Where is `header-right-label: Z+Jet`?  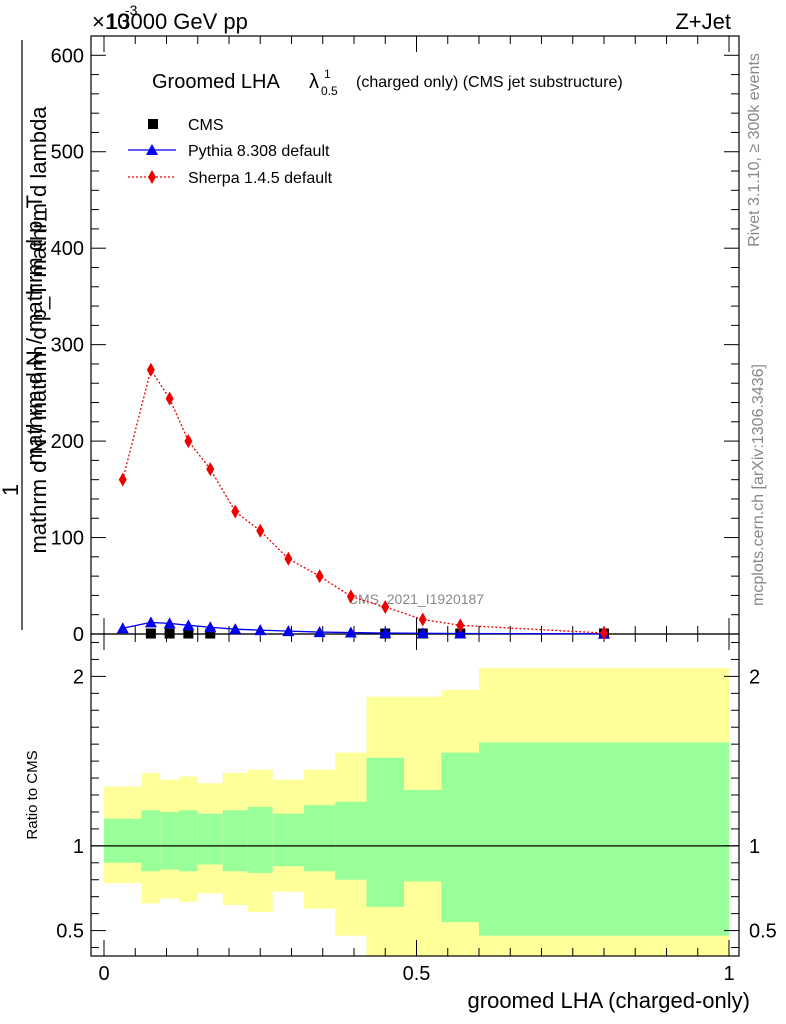
header-right-label: Z+Jet is located at coordinates (703, 21).